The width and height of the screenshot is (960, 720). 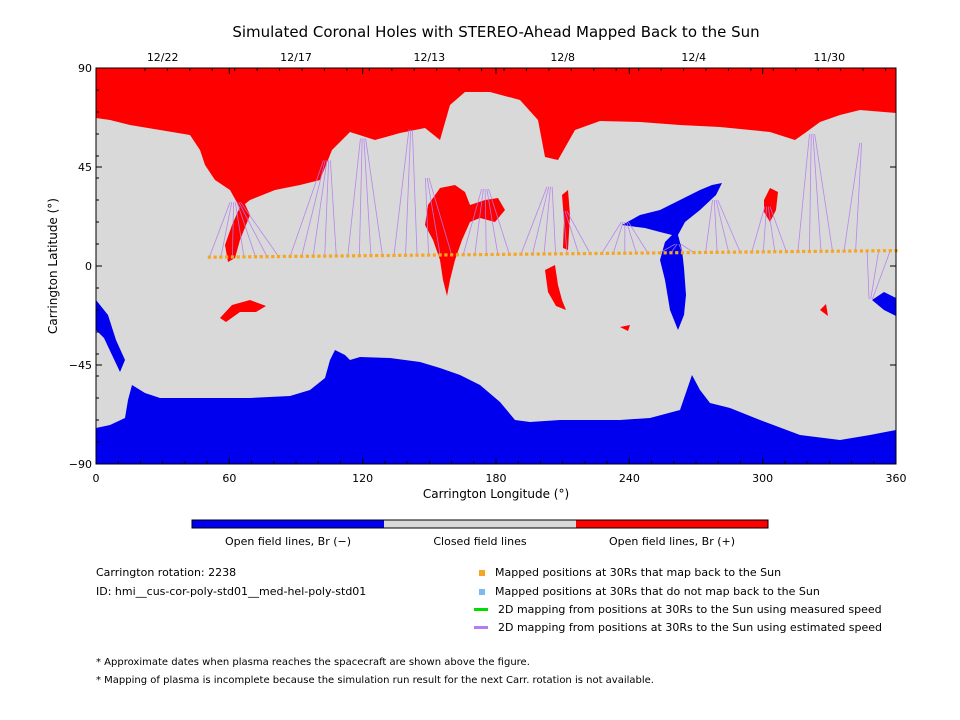 I want to click on x-axis-label: Carrington Longitude (°), so click(x=496, y=494).